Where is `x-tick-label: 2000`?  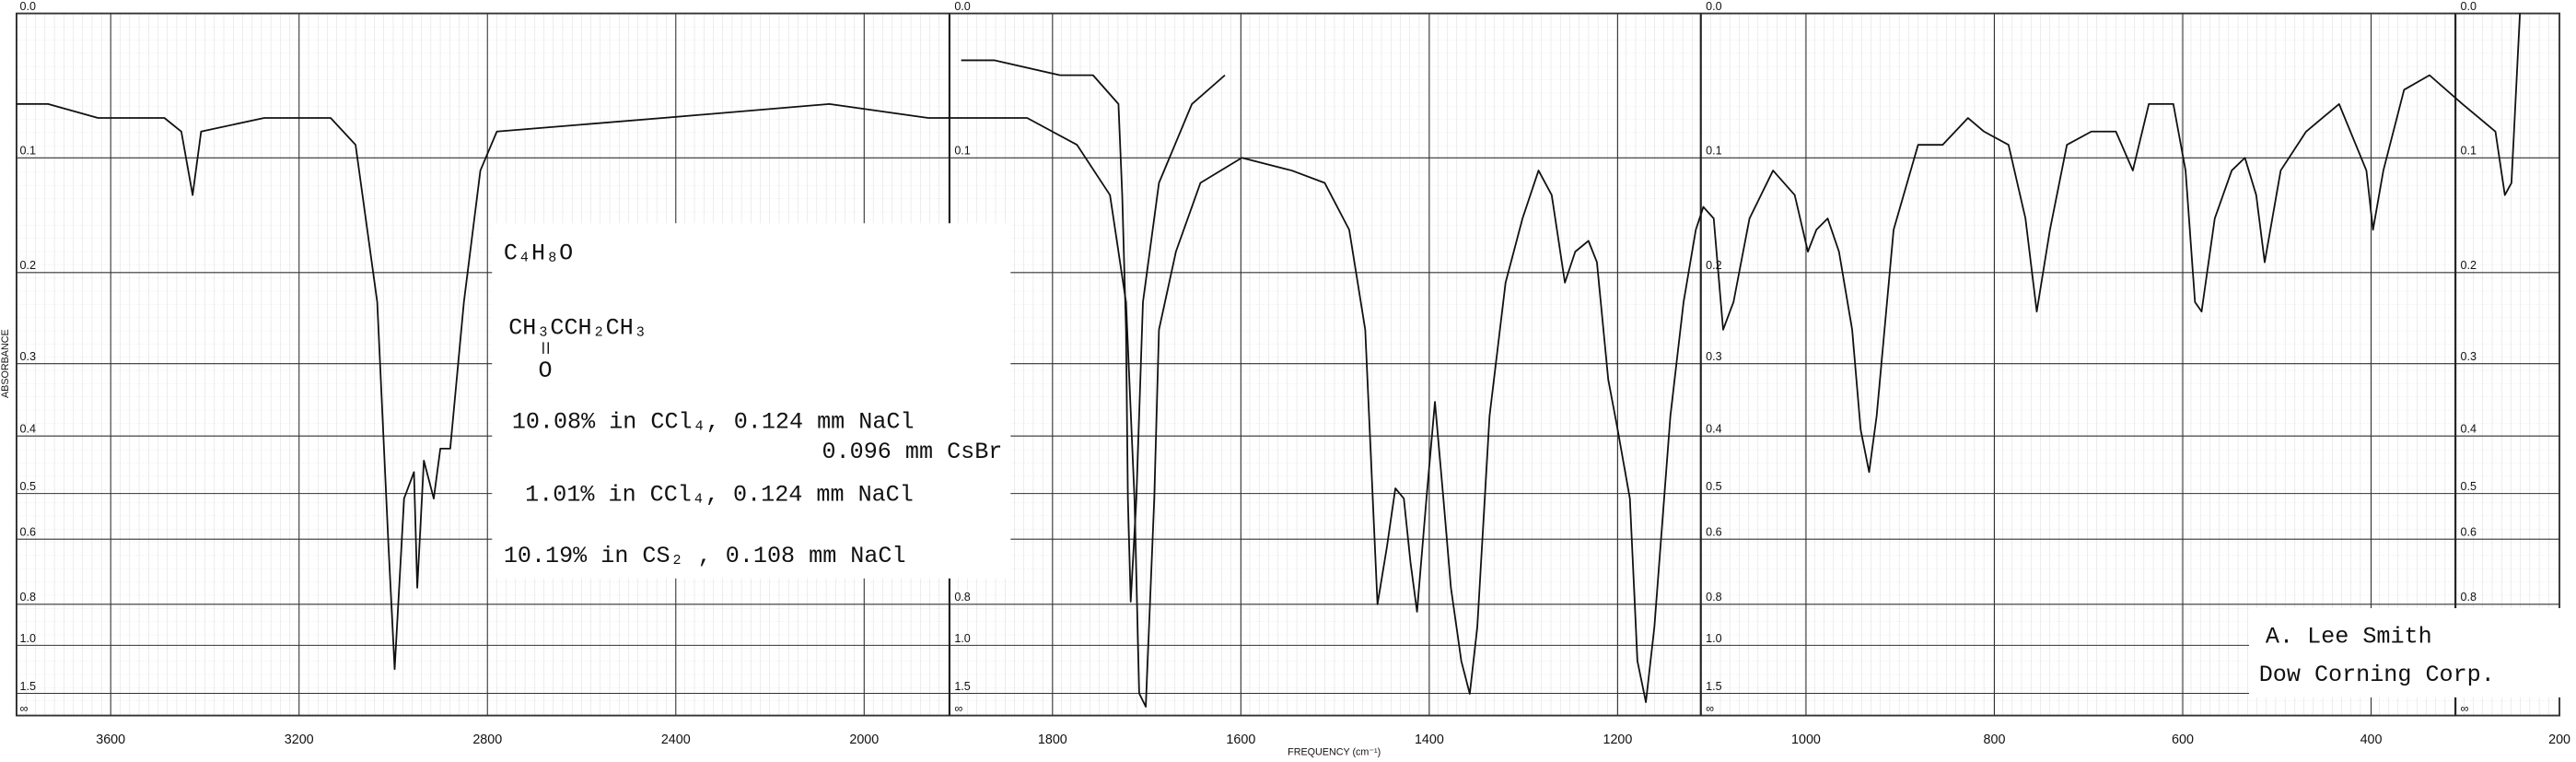 x-tick-label: 2000 is located at coordinates (864, 740).